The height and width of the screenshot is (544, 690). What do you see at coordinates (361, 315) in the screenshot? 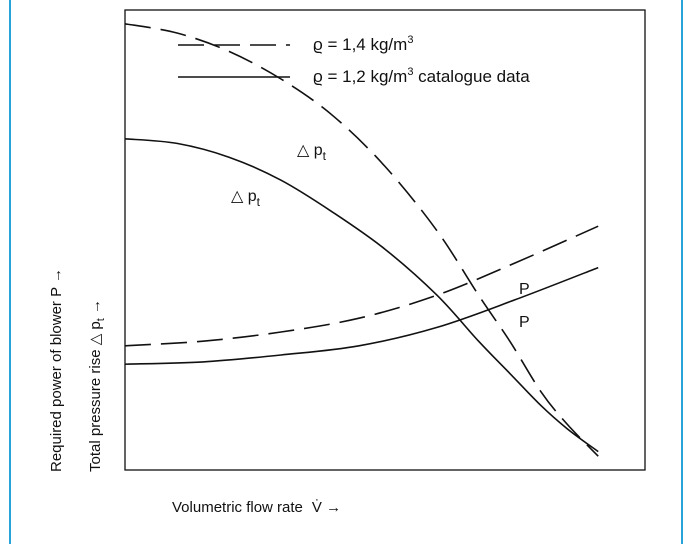
I see `series-line-p-rho12` at bounding box center [361, 315].